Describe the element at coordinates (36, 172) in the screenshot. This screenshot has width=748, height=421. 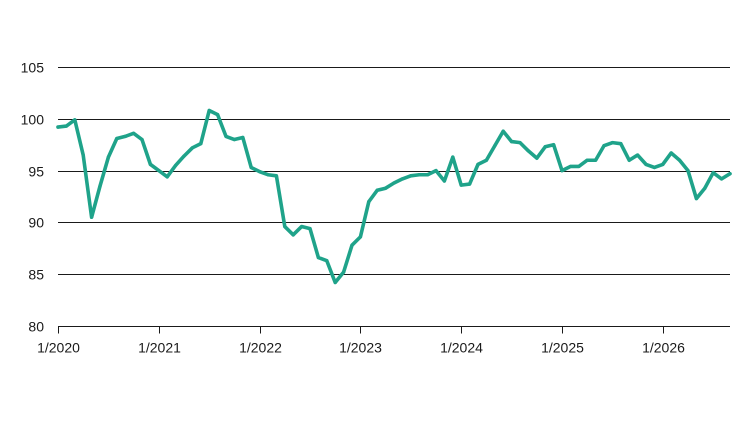
I see `y-tick-label: 95` at that location.